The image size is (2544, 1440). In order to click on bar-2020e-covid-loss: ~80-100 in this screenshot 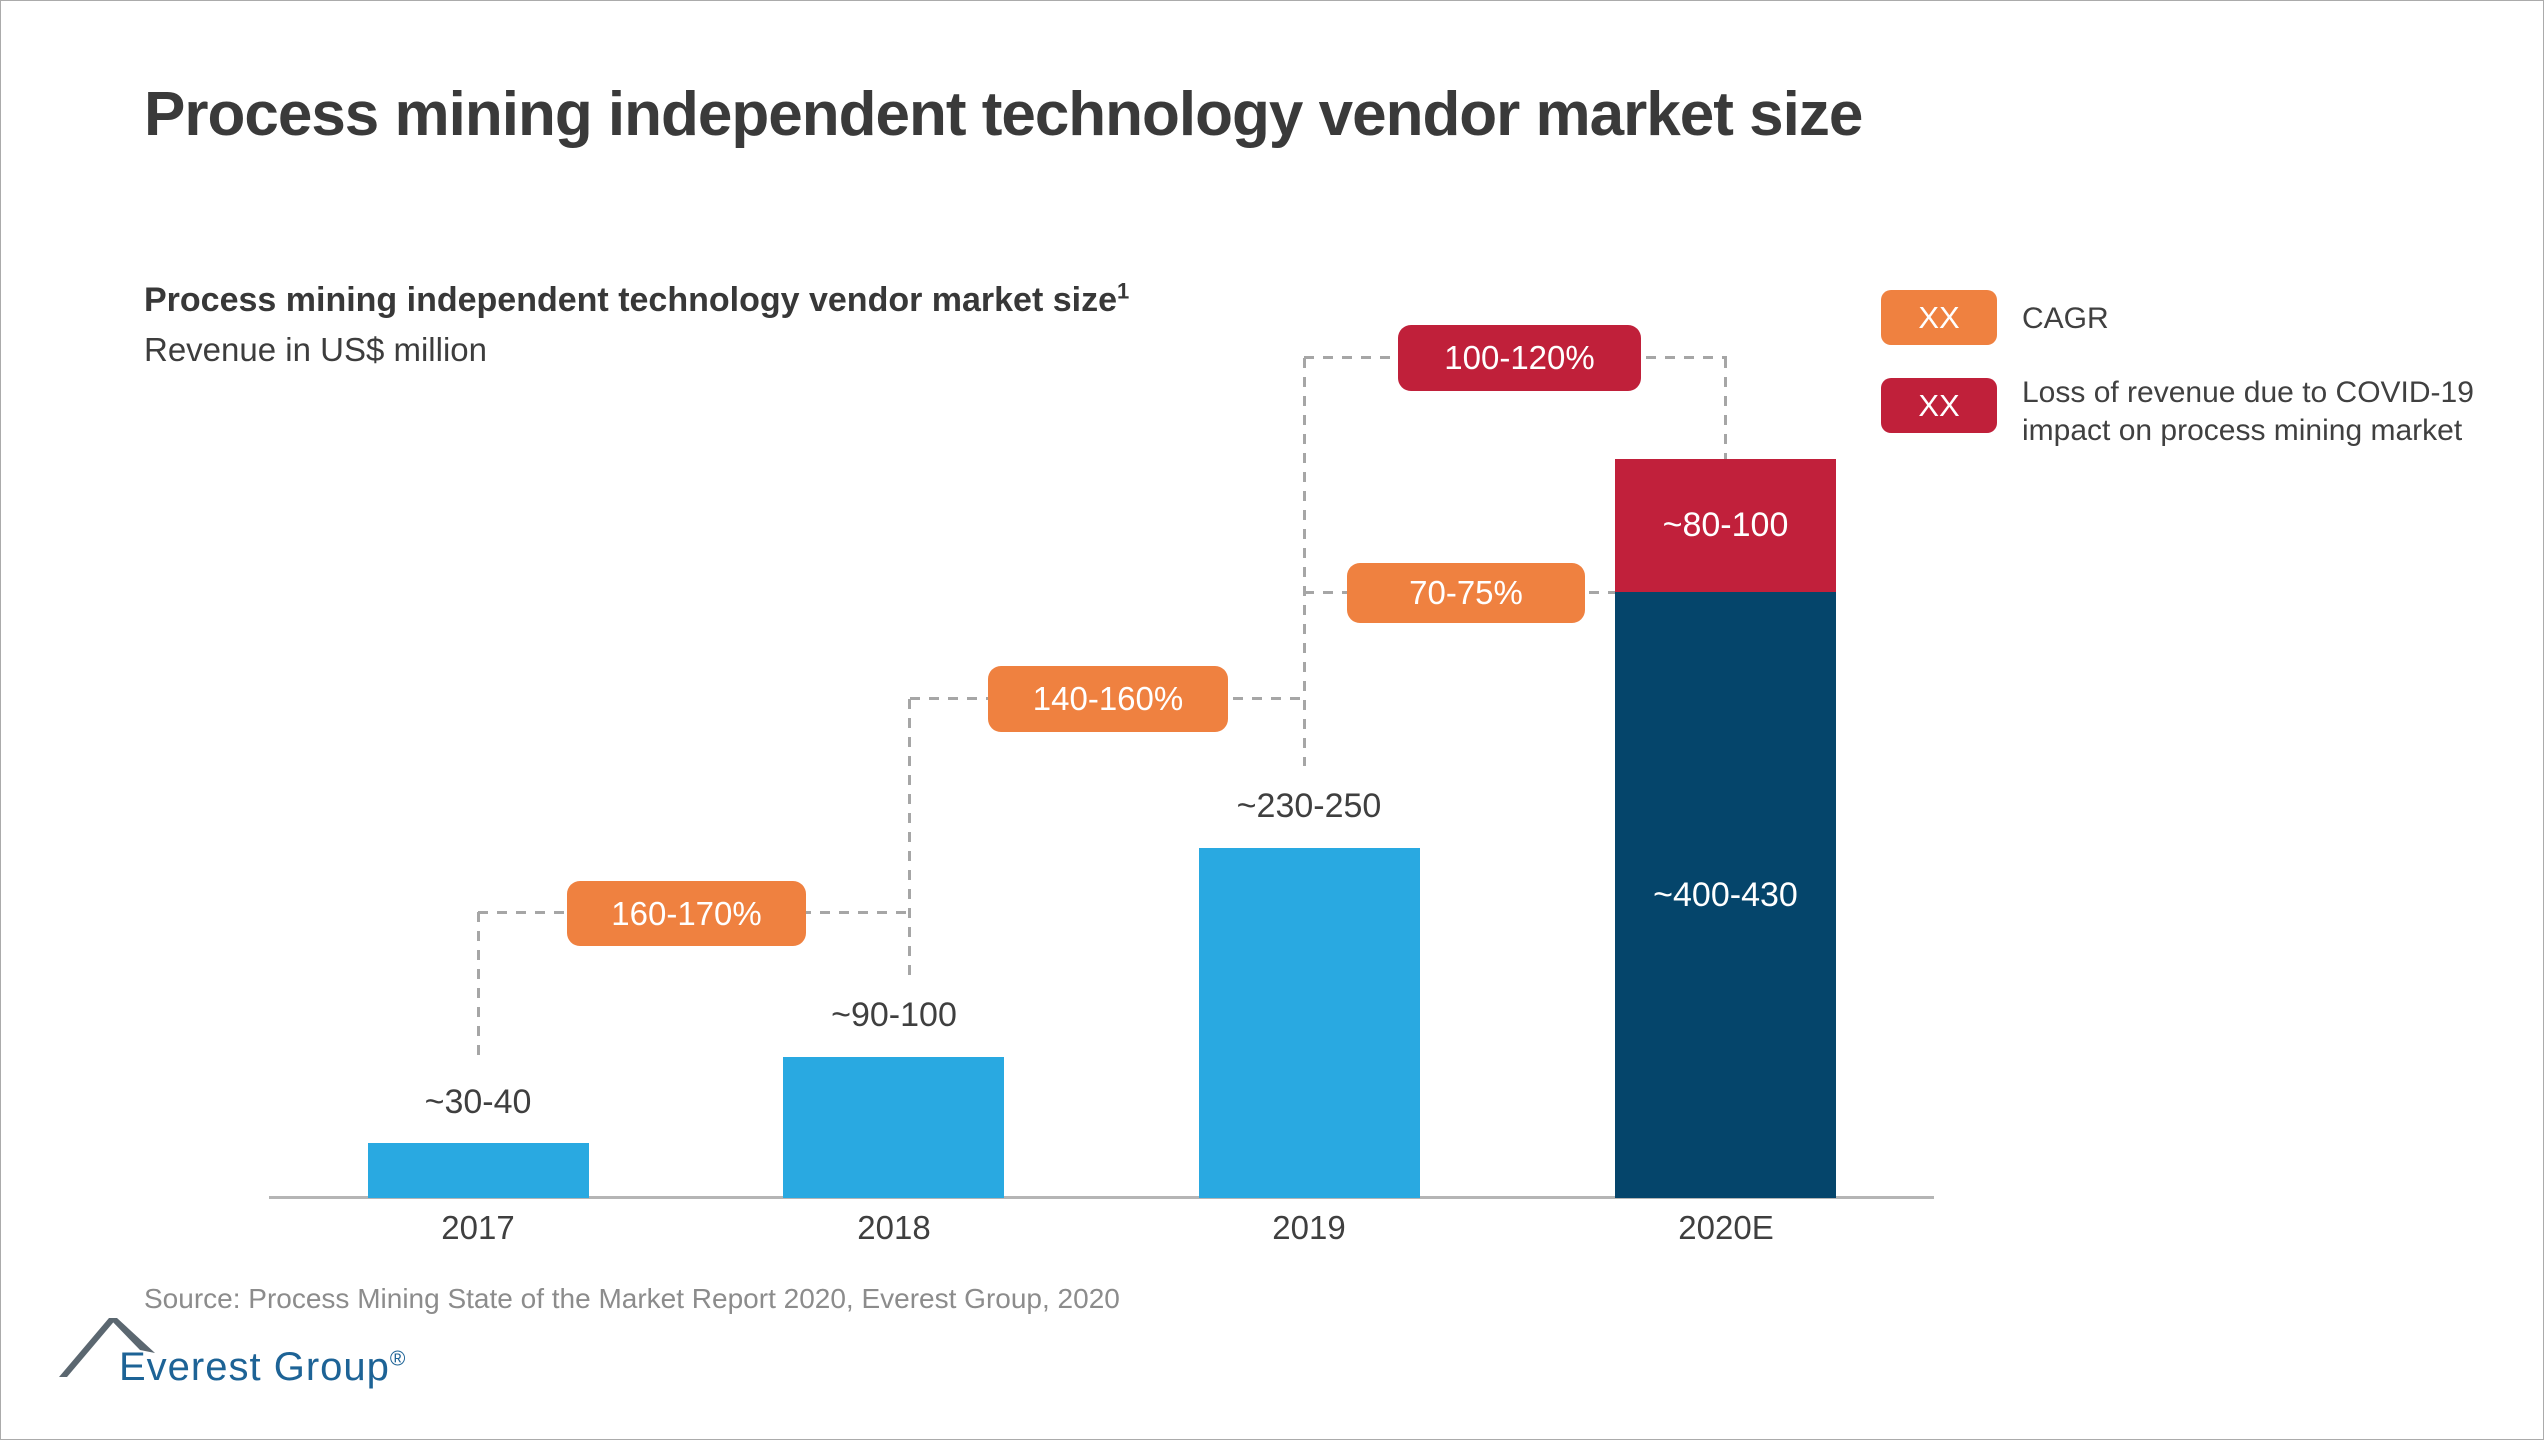, I will do `click(1725, 525)`.